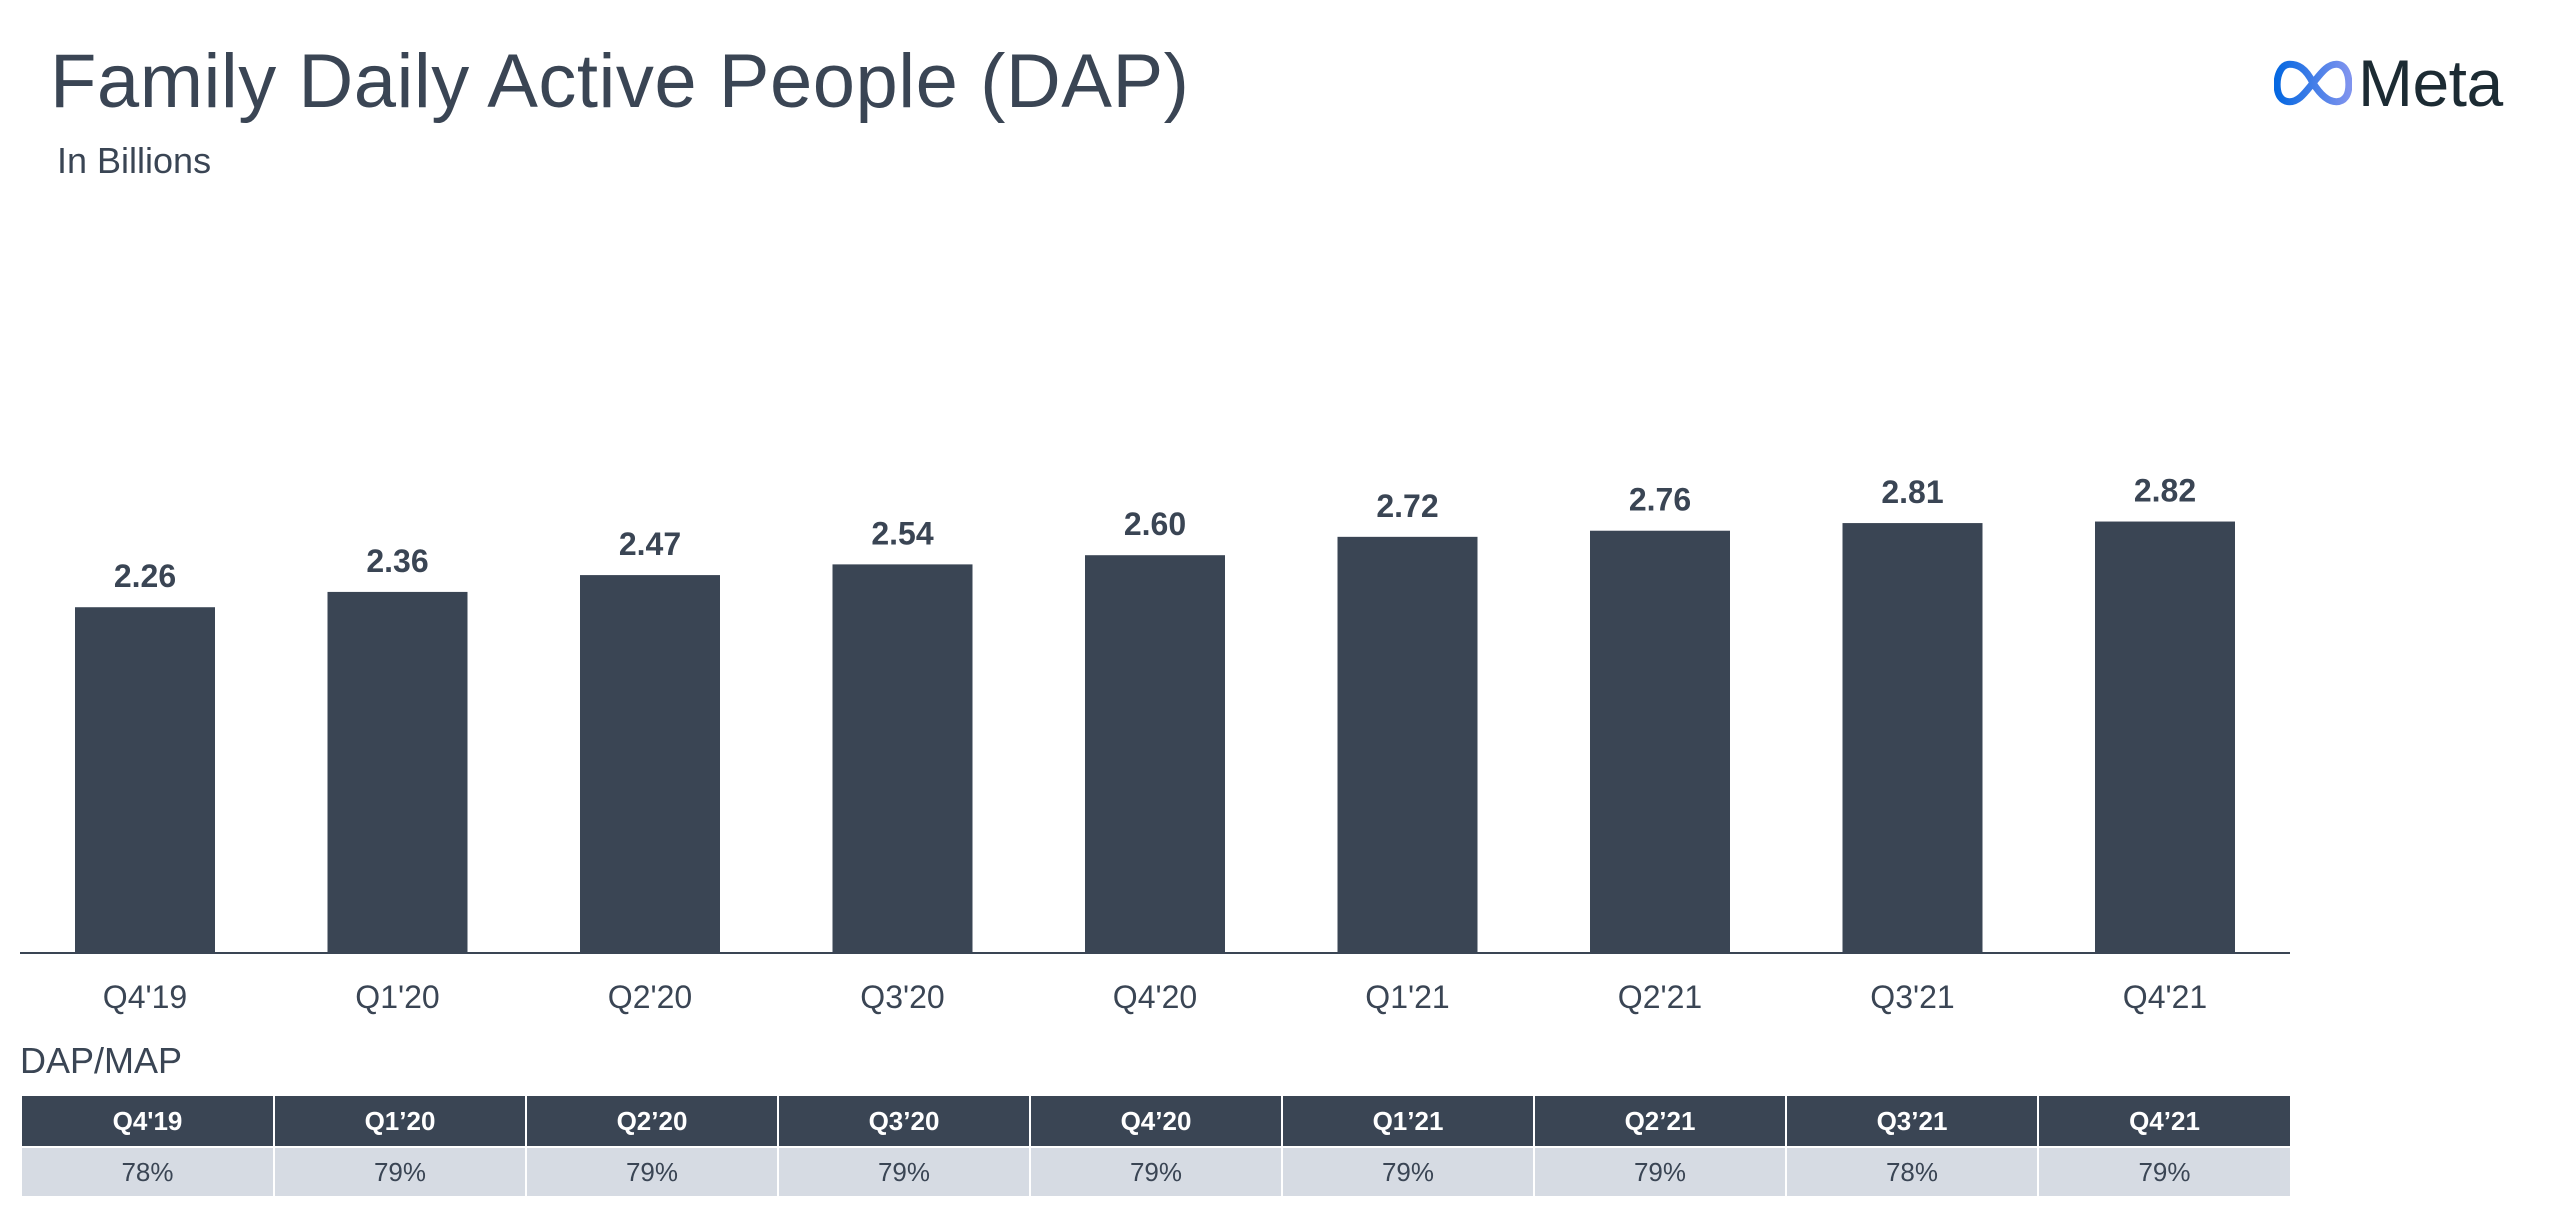  What do you see at coordinates (902, 997) in the screenshot?
I see `x-tick-label: Q3'20` at bounding box center [902, 997].